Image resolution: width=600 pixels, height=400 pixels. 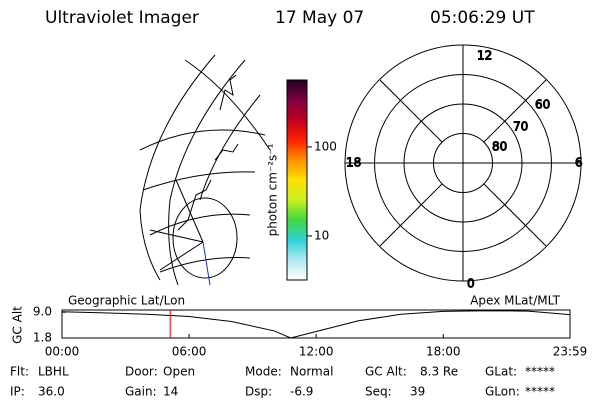 What do you see at coordinates (570, 352) in the screenshot?
I see `x-tick-label: 23:59` at bounding box center [570, 352].